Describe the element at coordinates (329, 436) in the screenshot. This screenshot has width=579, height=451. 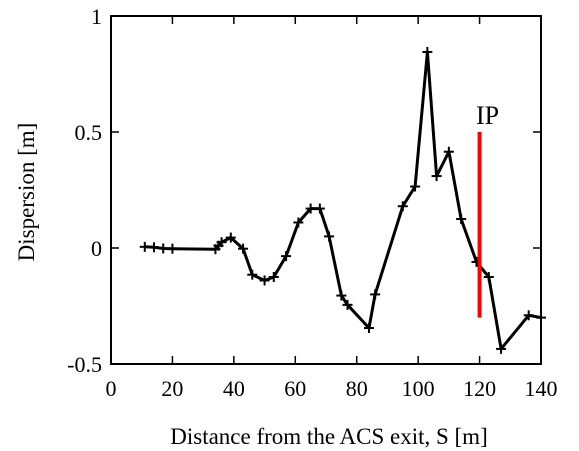
I see `x-axis-title: Distance from the ACS exit, S [m]` at that location.